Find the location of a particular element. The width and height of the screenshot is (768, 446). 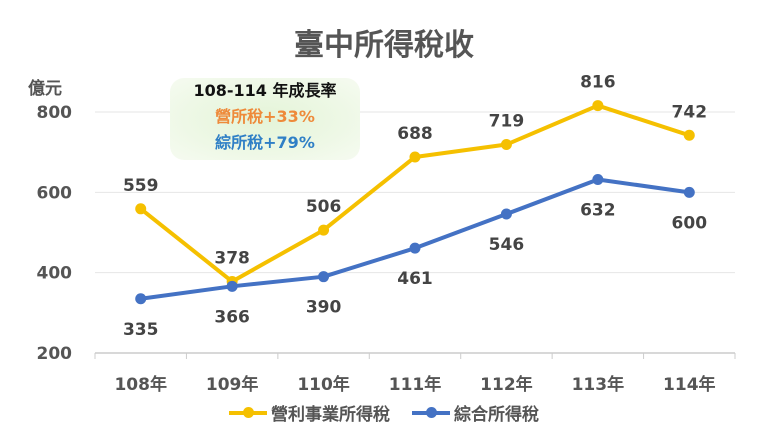

legend-item-corporate: 營利事業所得稅 is located at coordinates (309, 412).